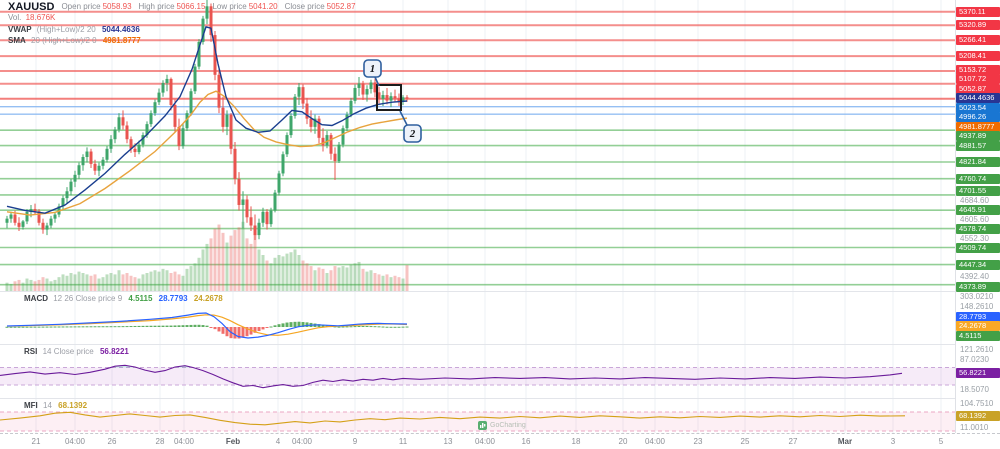  I want to click on volume-readout: Vol. 18.676K, so click(35, 17).